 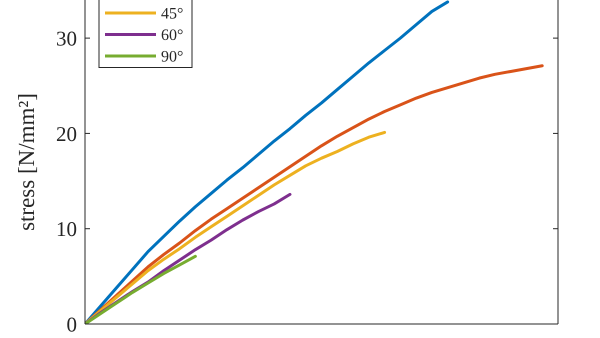 I want to click on legend-label: 90°, so click(x=172, y=57).